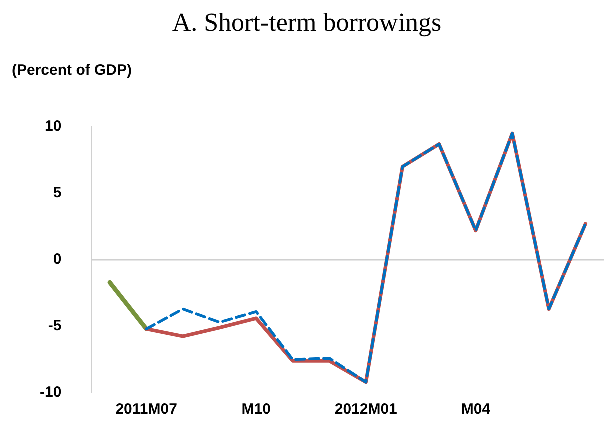 This screenshot has height=432, width=614. Describe the element at coordinates (57, 193) in the screenshot. I see `y-tick-label: 5` at that location.